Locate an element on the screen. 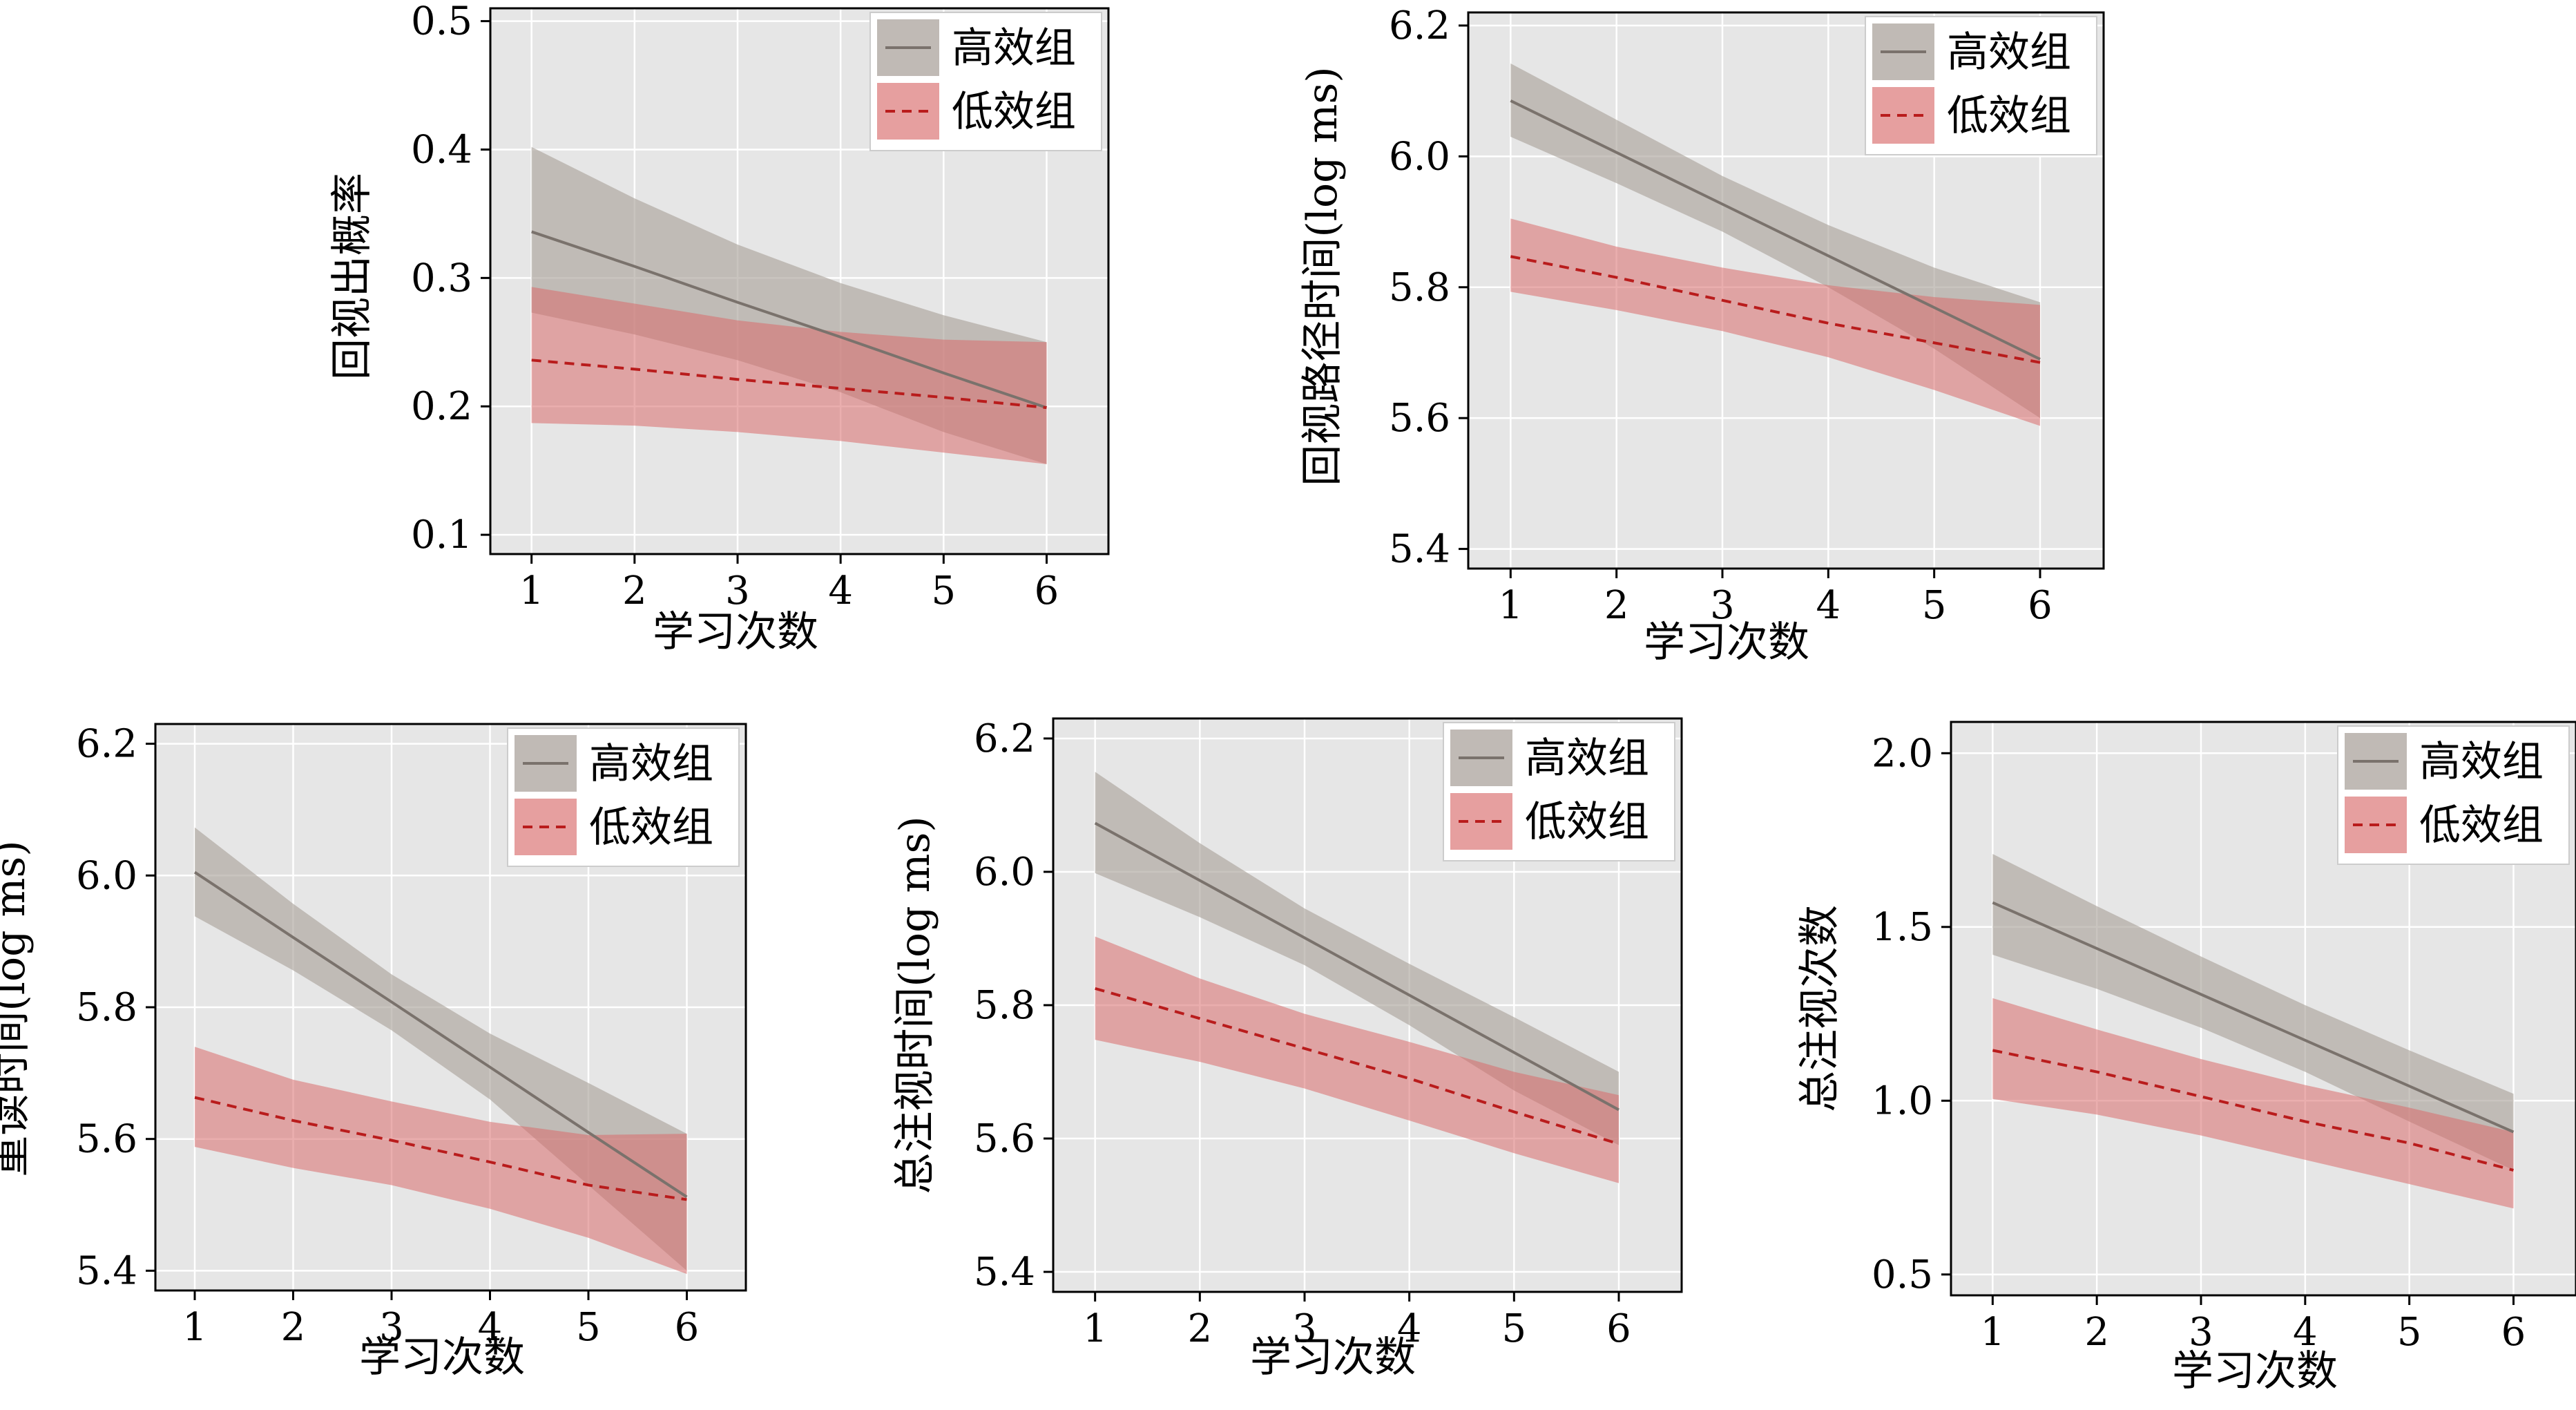  y-tick-label: 1.5 is located at coordinates (1902, 927).